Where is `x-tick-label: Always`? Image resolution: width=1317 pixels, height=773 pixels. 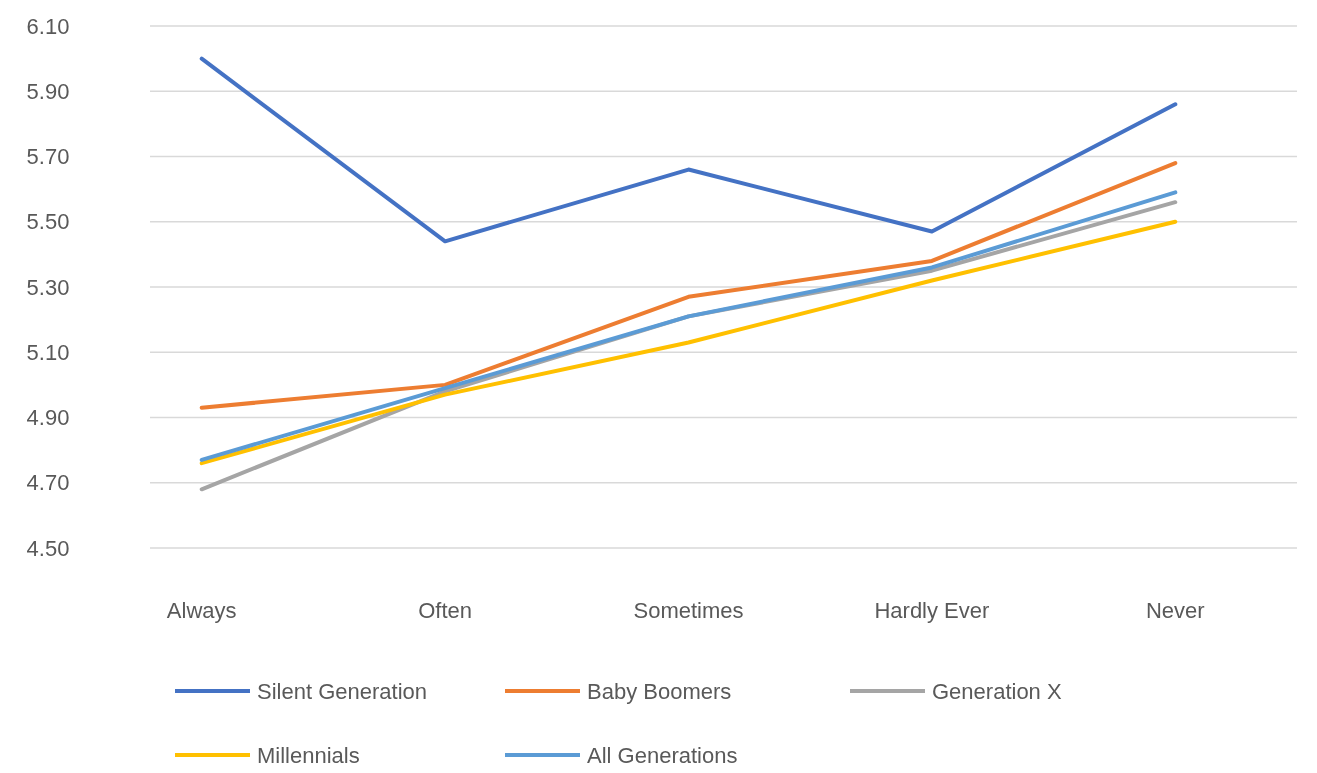 x-tick-label: Always is located at coordinates (201, 610).